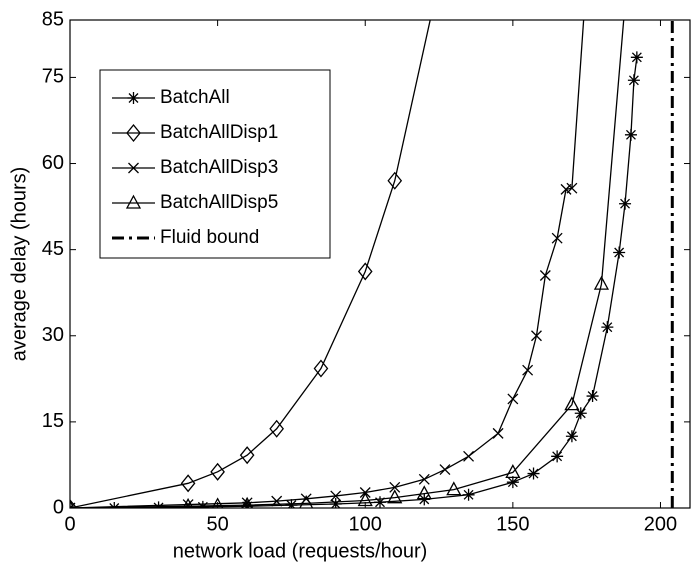 Image resolution: width=700 pixels, height=570 pixels. Describe the element at coordinates (53, 19) in the screenshot. I see `y-tick-label: 85` at that location.